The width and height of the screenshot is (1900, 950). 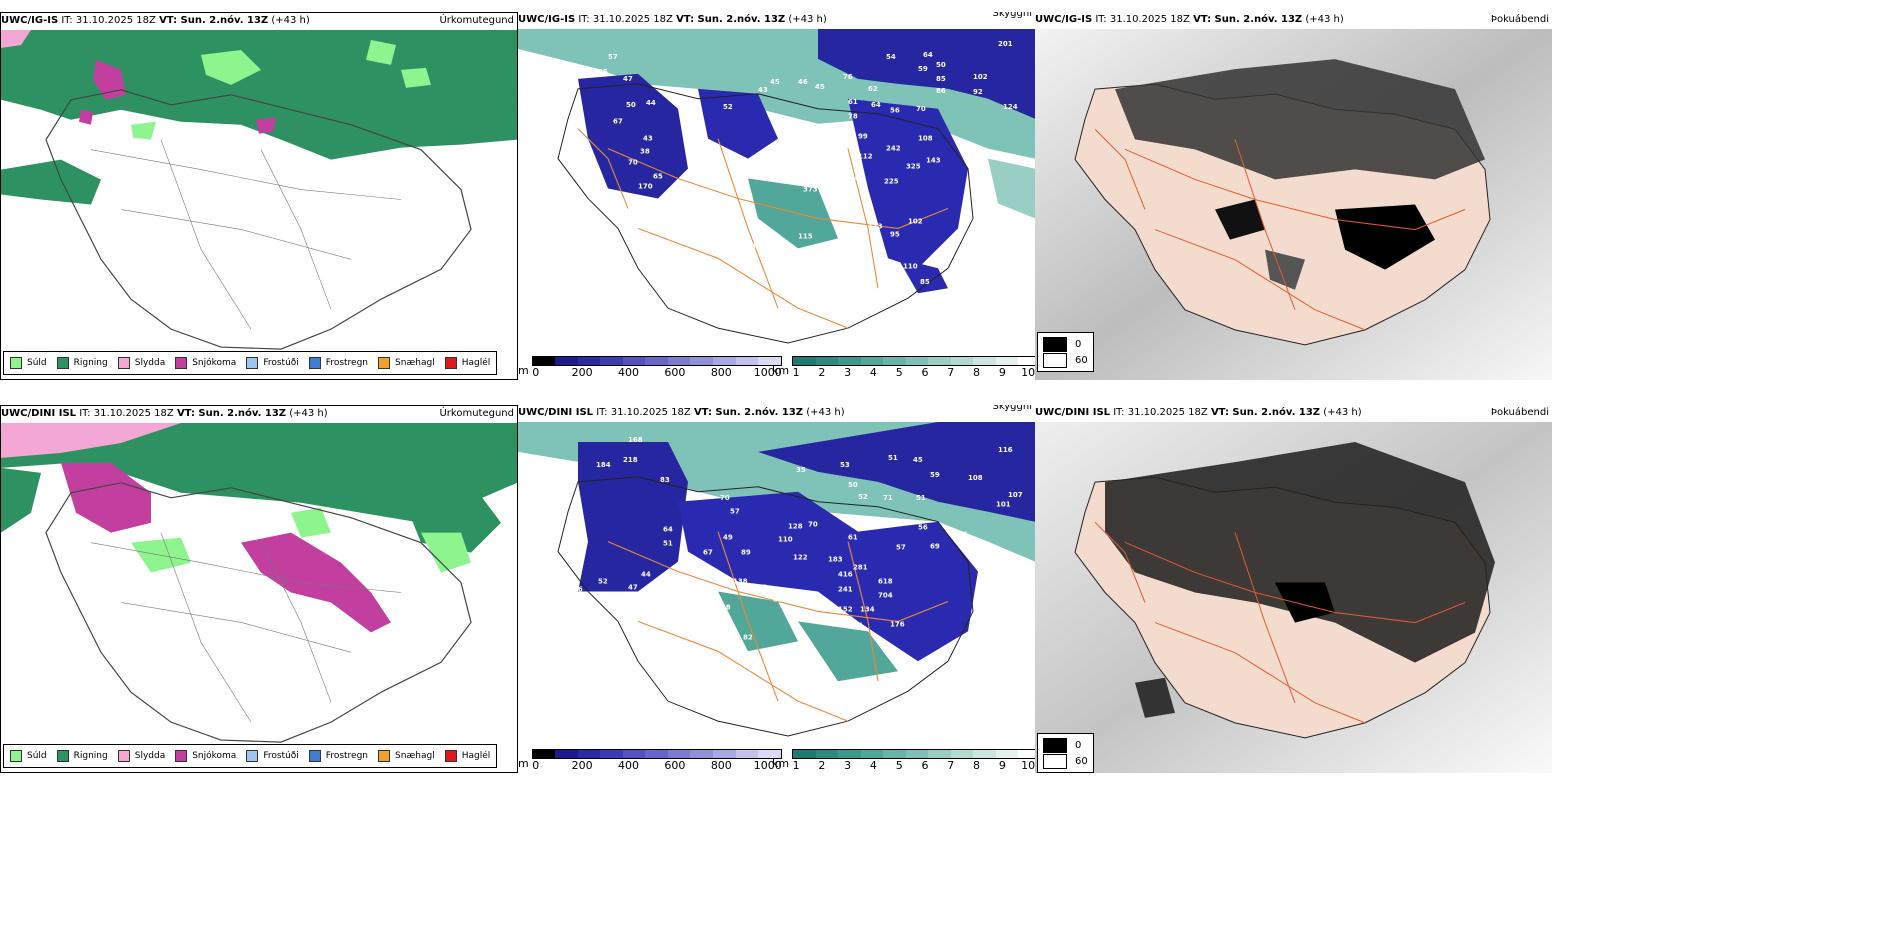 What do you see at coordinates (765, 306) in the screenshot?
I see `svg-text: 111` at bounding box center [765, 306].